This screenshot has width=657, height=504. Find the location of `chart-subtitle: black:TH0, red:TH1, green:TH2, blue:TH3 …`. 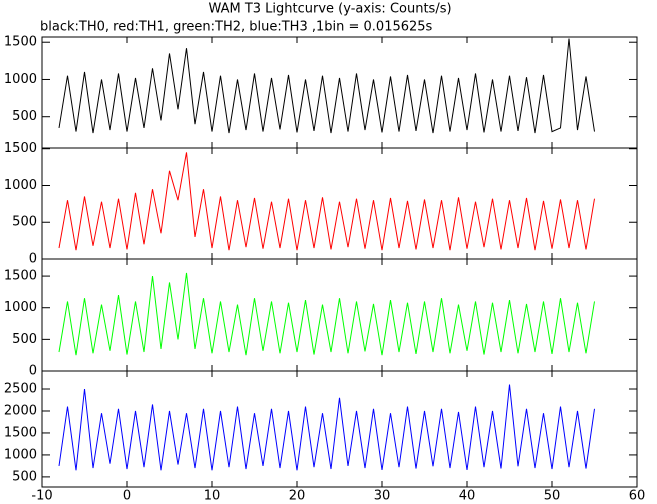

chart-subtitle: black:TH0, red:TH1, green:TH2, blue:TH3 … is located at coordinates (236, 27).